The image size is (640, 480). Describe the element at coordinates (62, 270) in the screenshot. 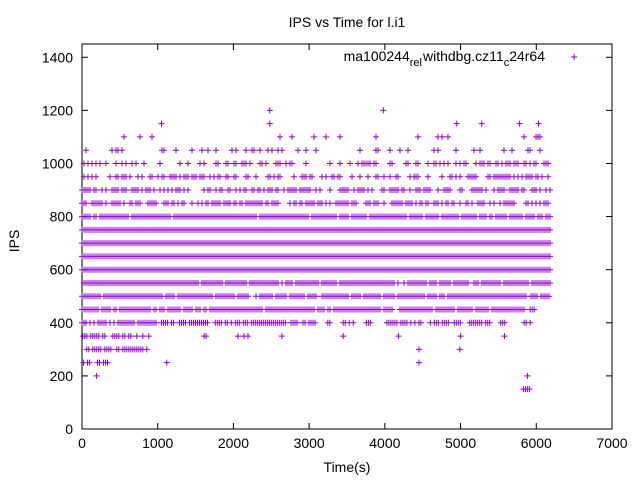

I see `y-tick-label: 600` at that location.